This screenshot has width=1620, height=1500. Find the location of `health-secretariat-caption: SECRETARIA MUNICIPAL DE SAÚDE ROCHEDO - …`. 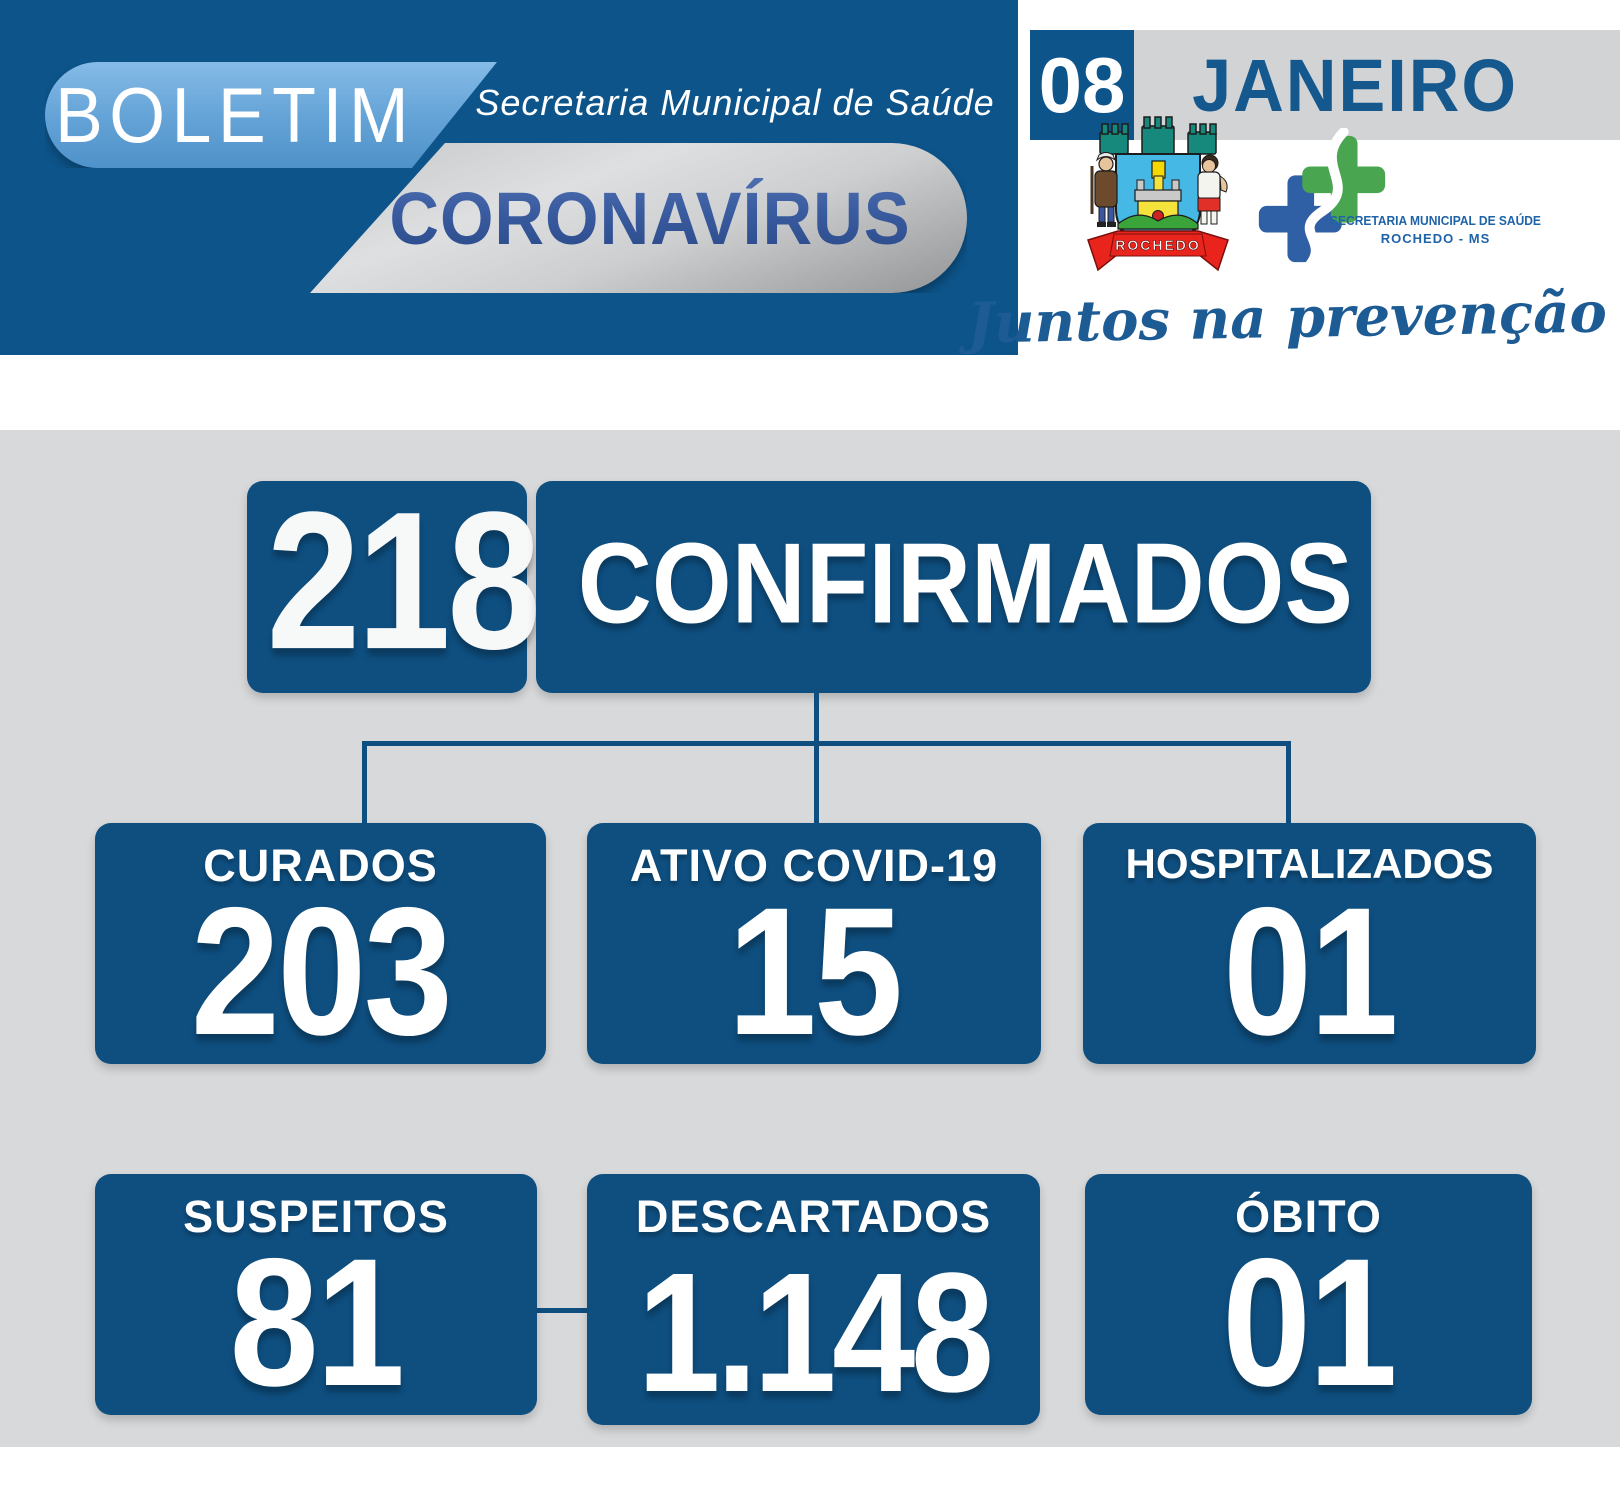

health-secretariat-caption: SECRETARIA MUNICIPAL DE SAÚDE ROCHEDO - … is located at coordinates (1435, 230).